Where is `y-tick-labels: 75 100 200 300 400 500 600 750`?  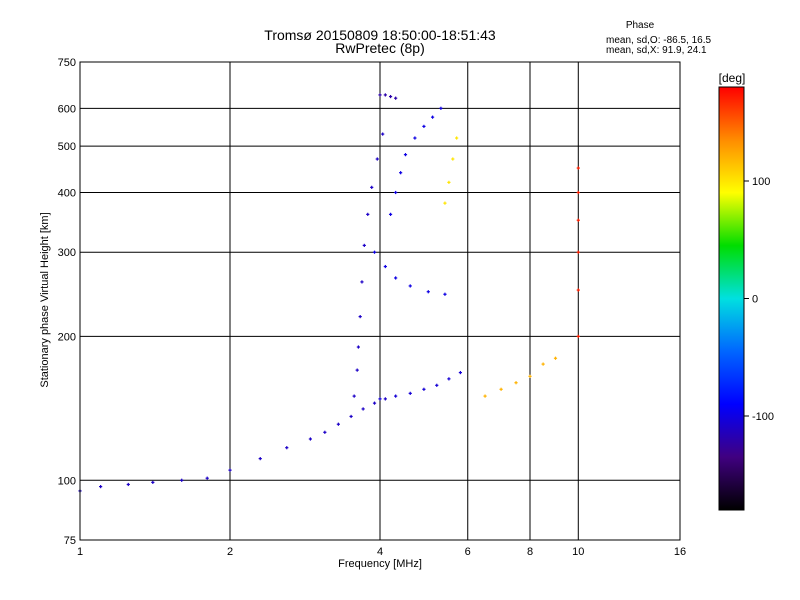 y-tick-labels: 75 100 200 300 400 500 600 750 is located at coordinates (67, 302).